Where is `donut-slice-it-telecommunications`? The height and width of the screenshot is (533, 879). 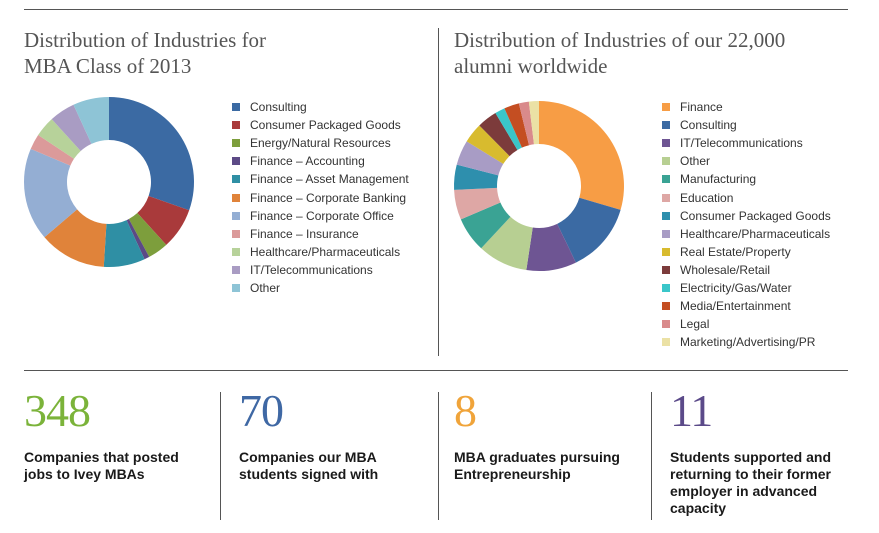
donut-slice-it-telecommunications is located at coordinates (551, 247).